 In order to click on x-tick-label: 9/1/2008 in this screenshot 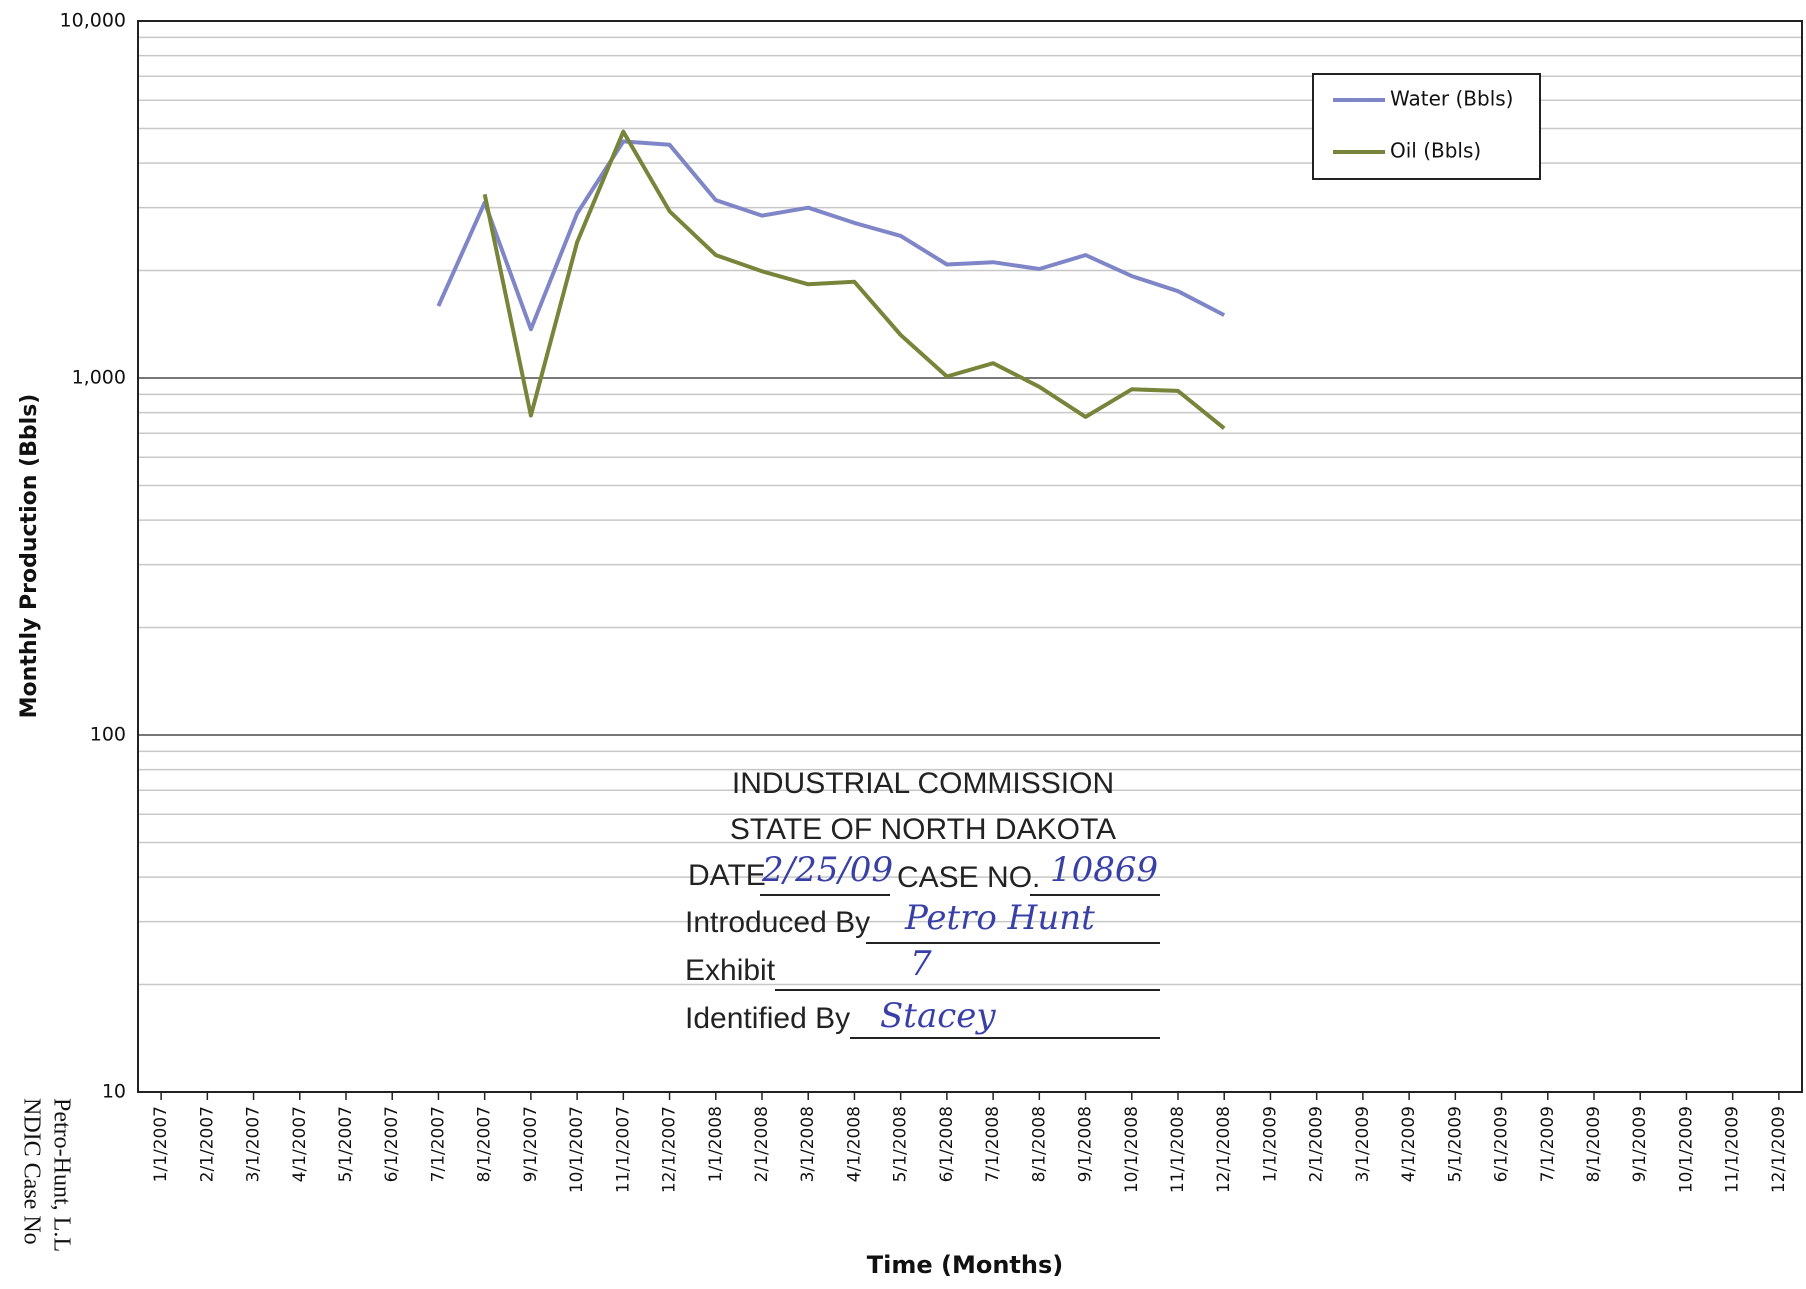, I will do `click(1086, 1144)`.